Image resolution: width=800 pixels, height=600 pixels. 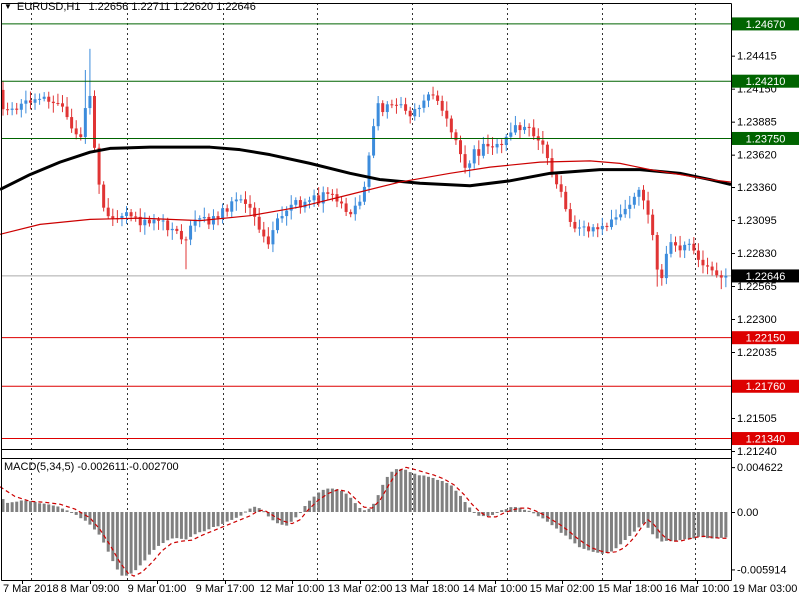 What do you see at coordinates (630, 589) in the screenshot?
I see `time-tick-label: 15 Mar 18:00` at bounding box center [630, 589].